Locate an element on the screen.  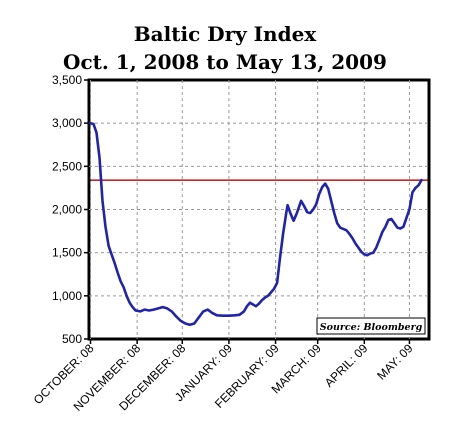
y-tick-label: 1,500 is located at coordinates (67, 253).